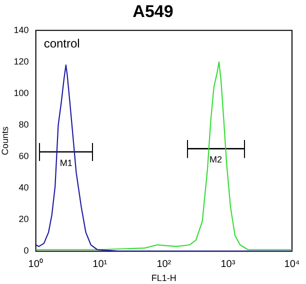  Describe the element at coordinates (163, 278) in the screenshot. I see `x-axis-title: FL1-H` at that location.